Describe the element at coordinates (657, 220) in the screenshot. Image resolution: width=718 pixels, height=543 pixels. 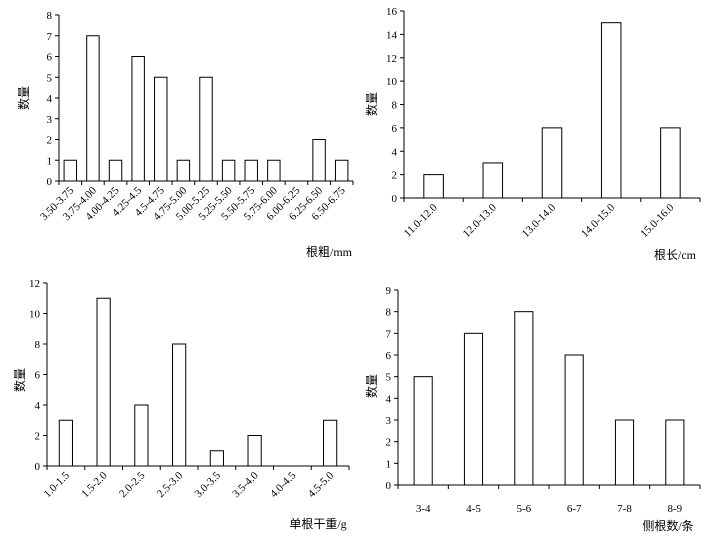
I see `x-category-label: 15.0-16.0` at that location.